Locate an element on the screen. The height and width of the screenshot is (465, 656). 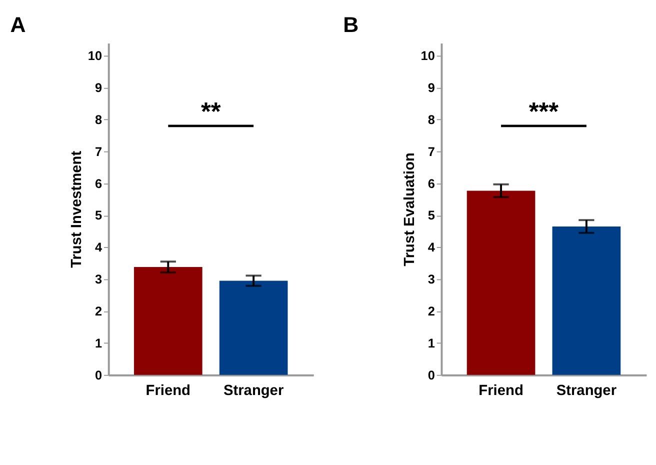
chart-title: B is located at coordinates (351, 25).